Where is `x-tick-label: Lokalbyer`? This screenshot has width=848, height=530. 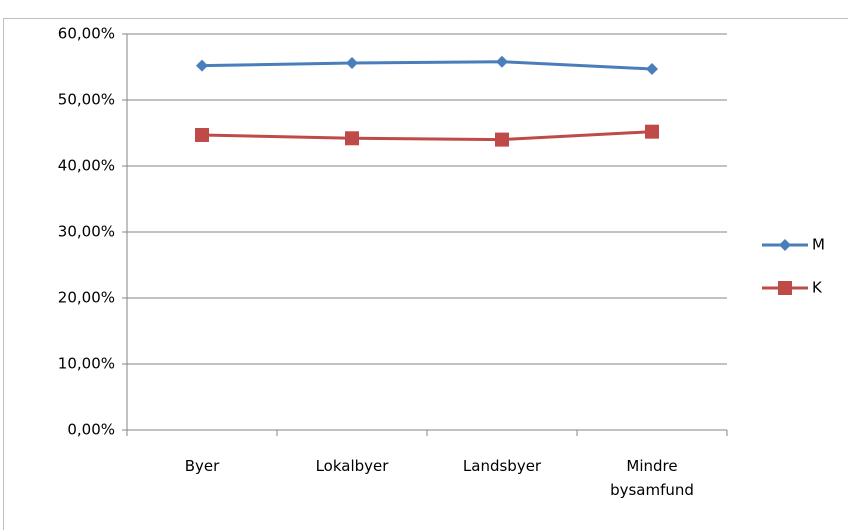
x-tick-label: Lokalbyer is located at coordinates (352, 466).